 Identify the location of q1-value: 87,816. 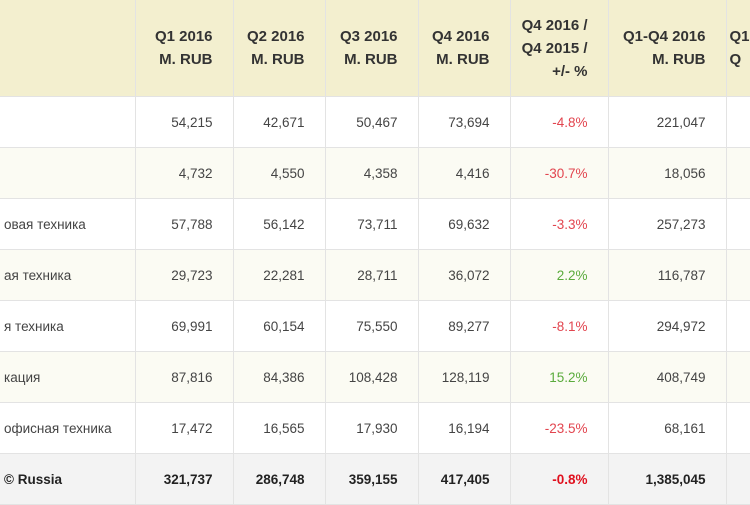
(184, 377).